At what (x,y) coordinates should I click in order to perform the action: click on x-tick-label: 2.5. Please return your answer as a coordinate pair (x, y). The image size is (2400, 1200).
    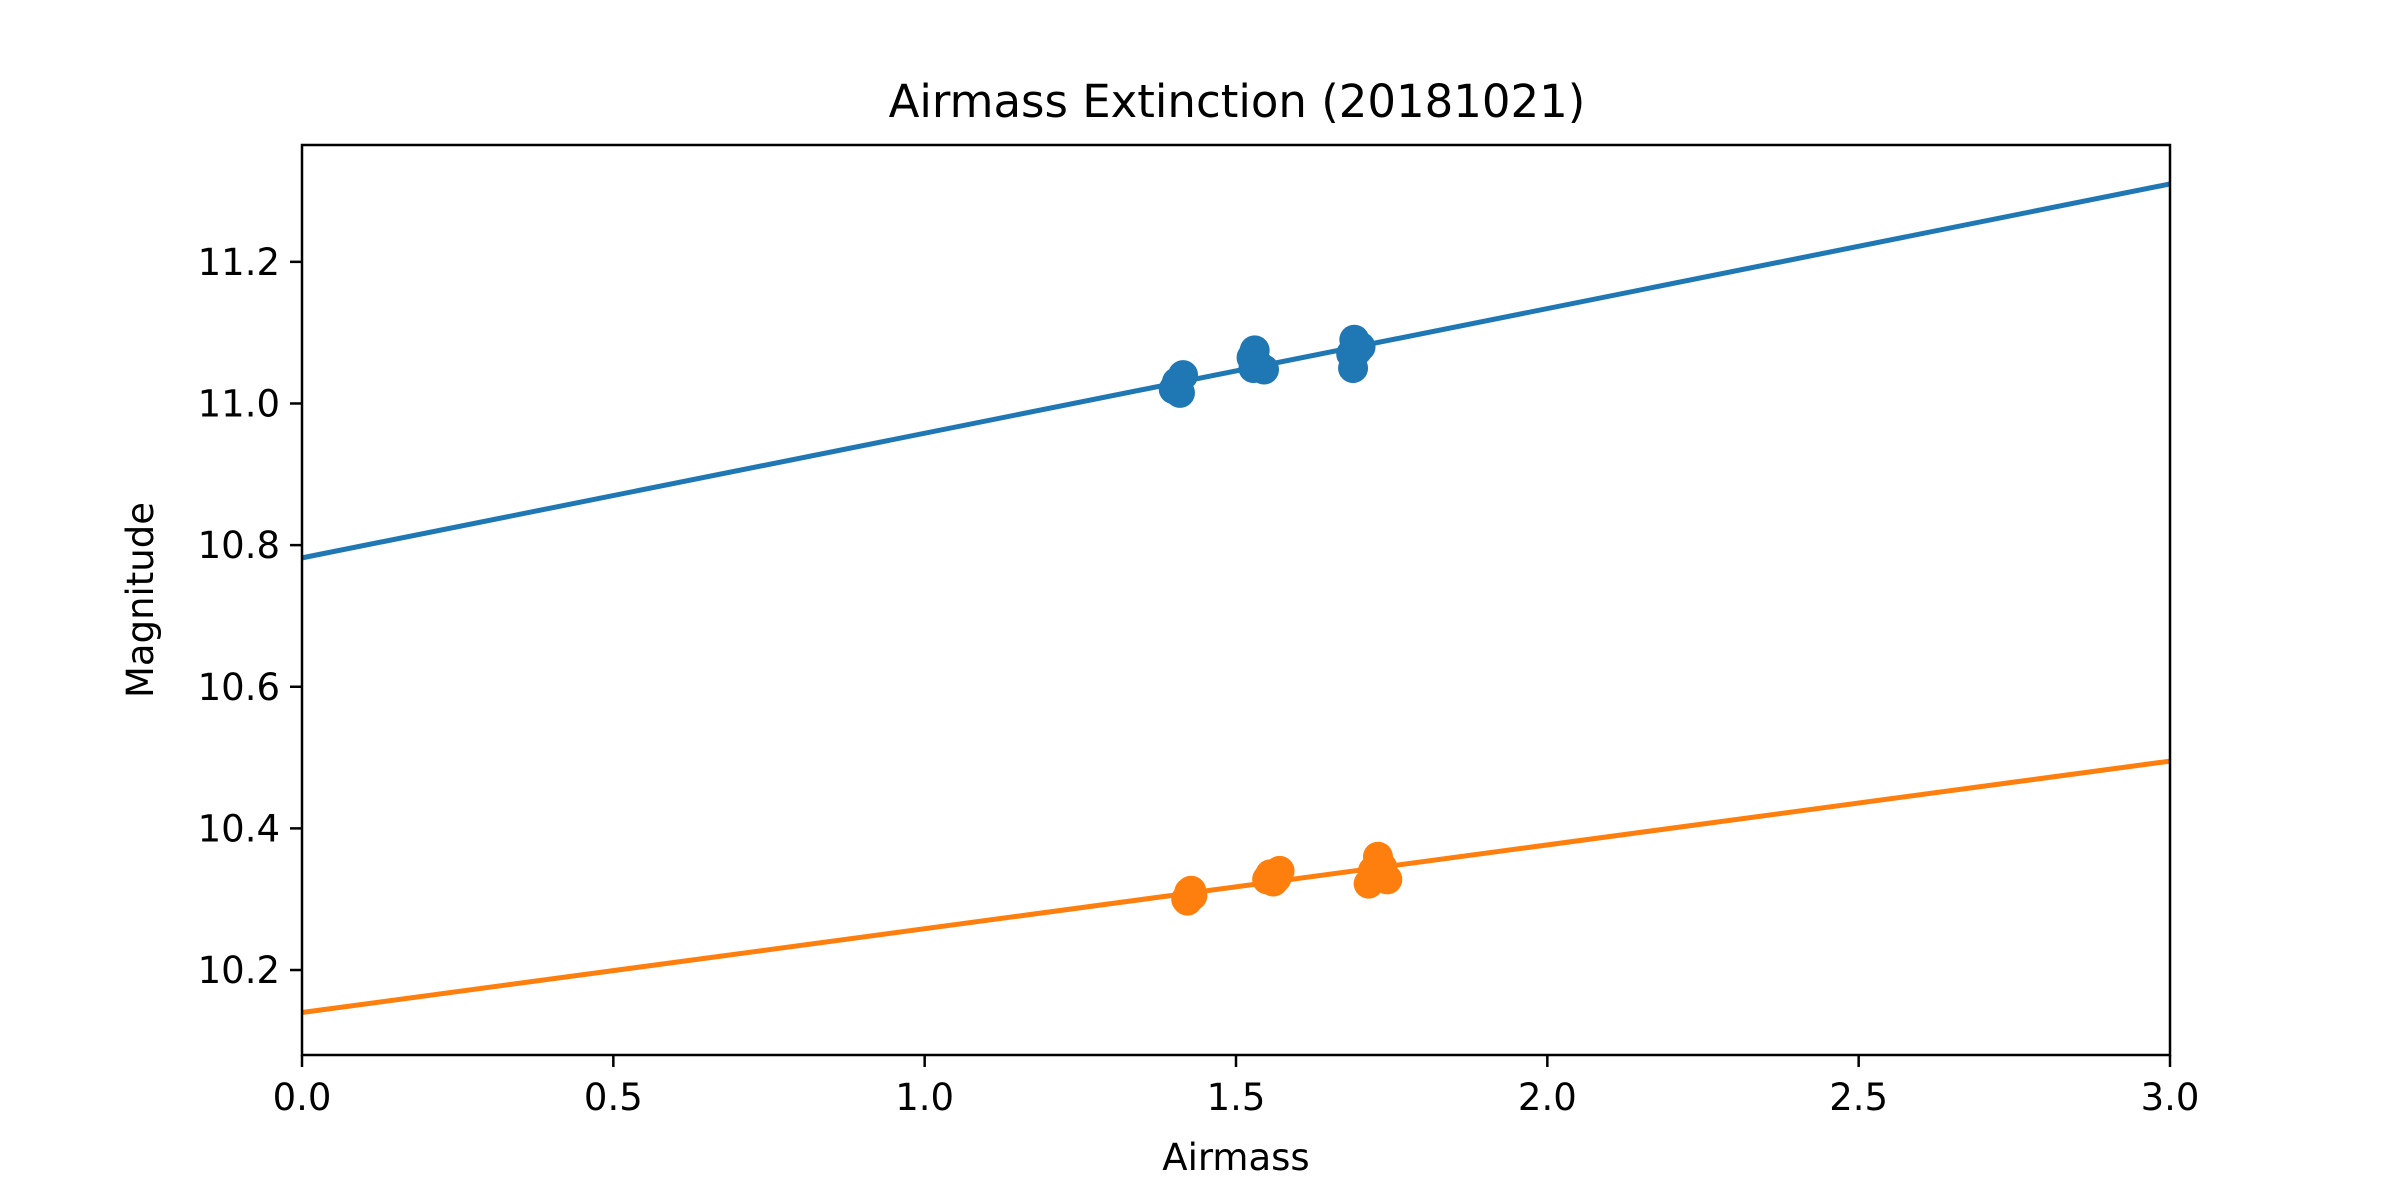
    Looking at the image, I should click on (1858, 1097).